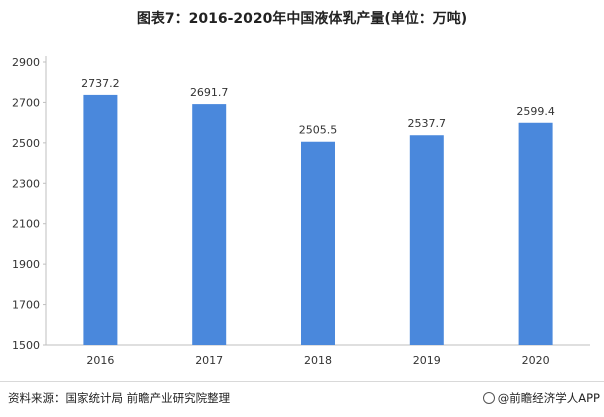 The image size is (604, 417). I want to click on brand-credit: @前瞻经济学人APP, so click(541, 398).